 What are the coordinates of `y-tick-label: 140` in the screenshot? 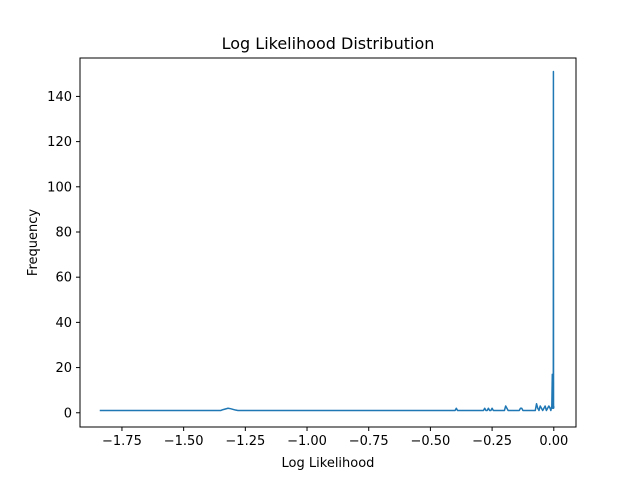 It's located at (59, 97).